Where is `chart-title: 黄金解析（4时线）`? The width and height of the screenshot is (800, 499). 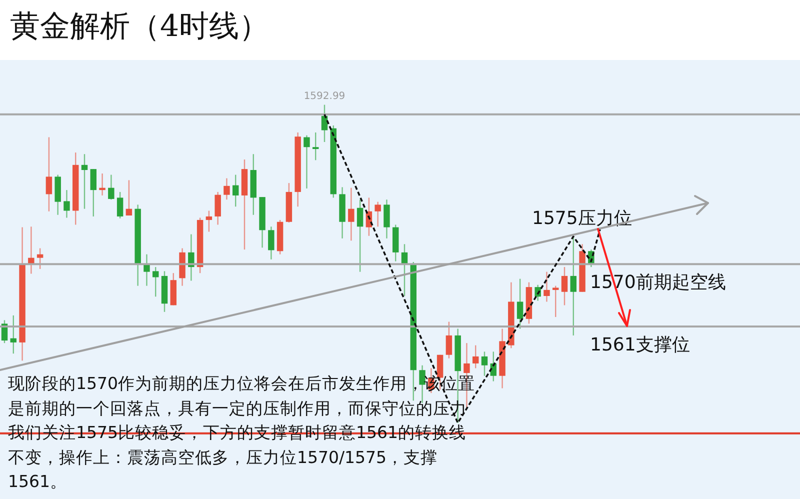 chart-title: 黄金解析（4时线） is located at coordinates (140, 27).